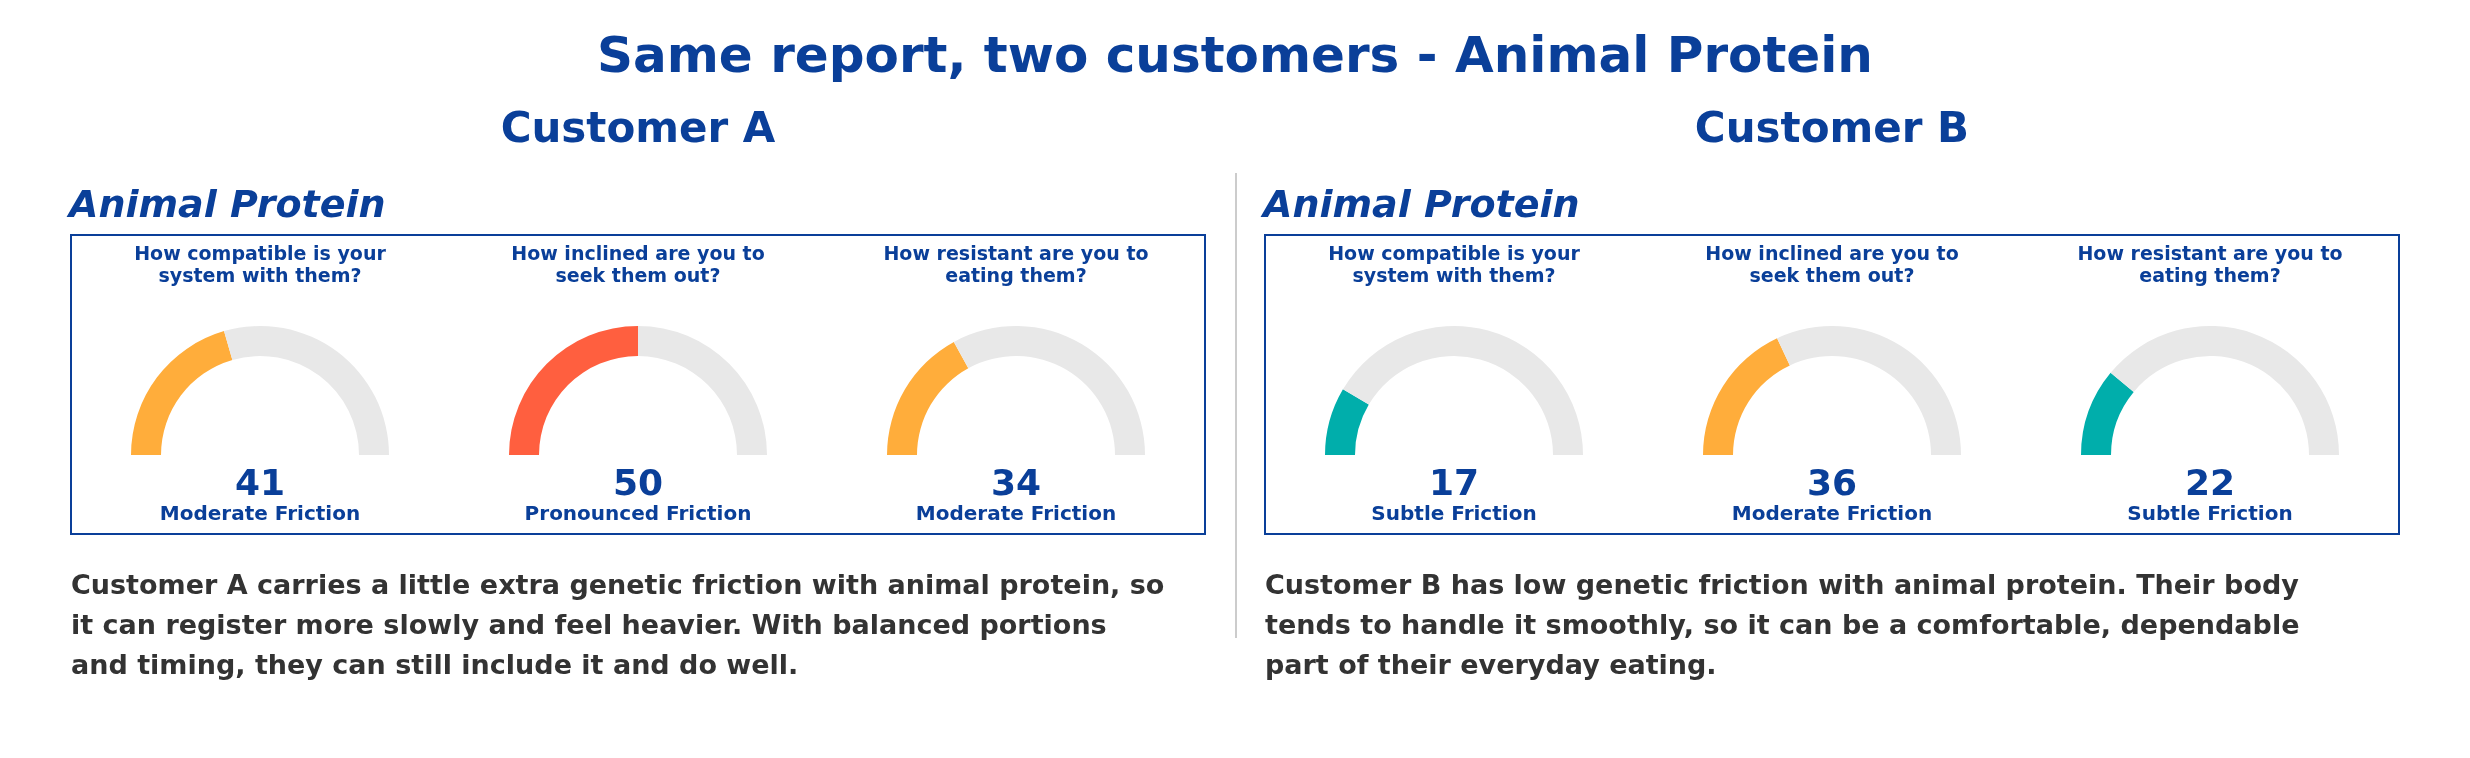 The height and width of the screenshot is (758, 2470). I want to click on text: Customer A, so click(638, 127).